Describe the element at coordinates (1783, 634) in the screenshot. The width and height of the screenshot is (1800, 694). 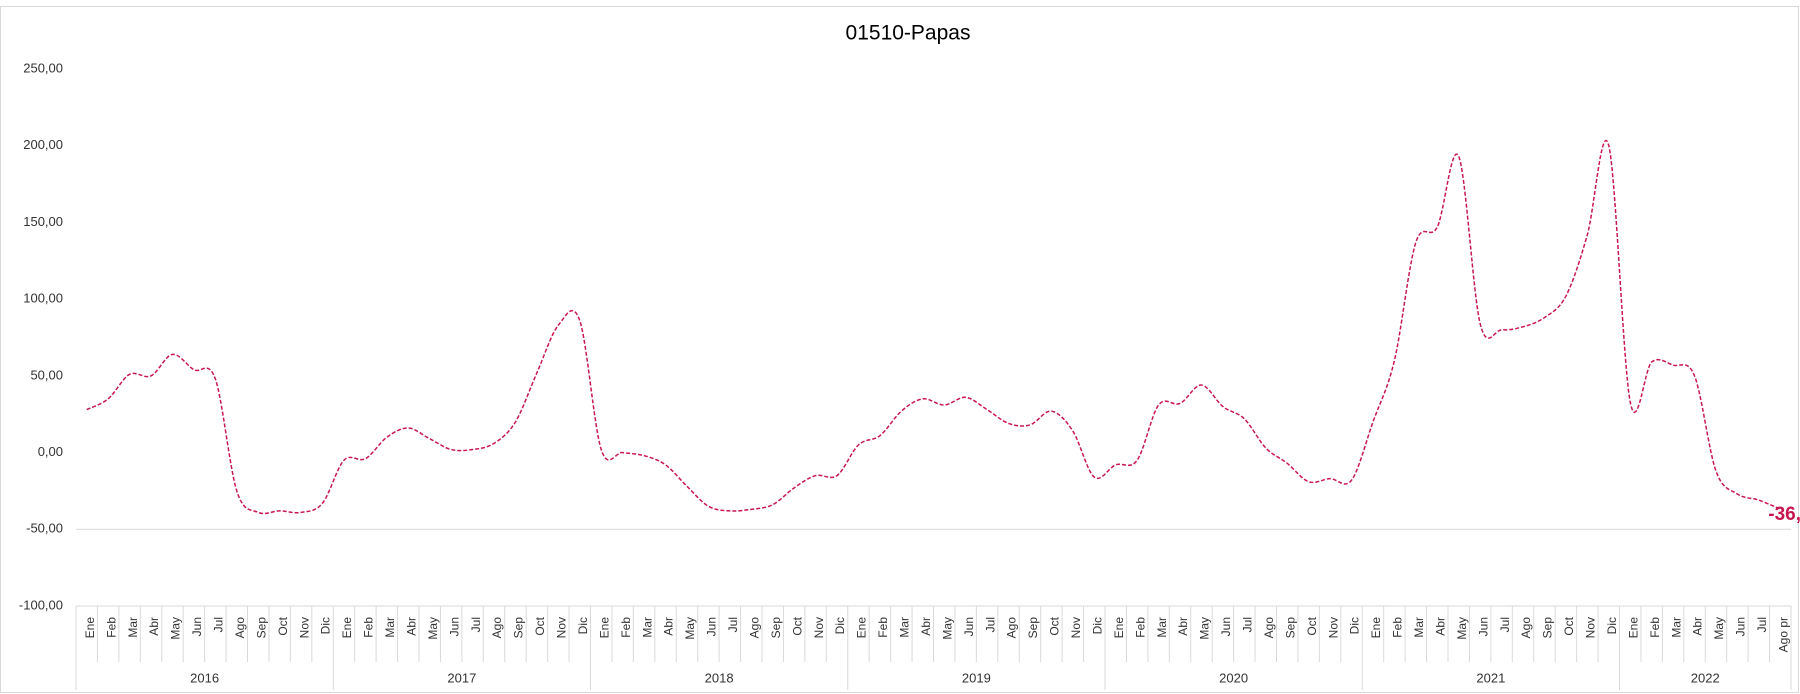
I see `x-tick-label: Ago pr` at that location.